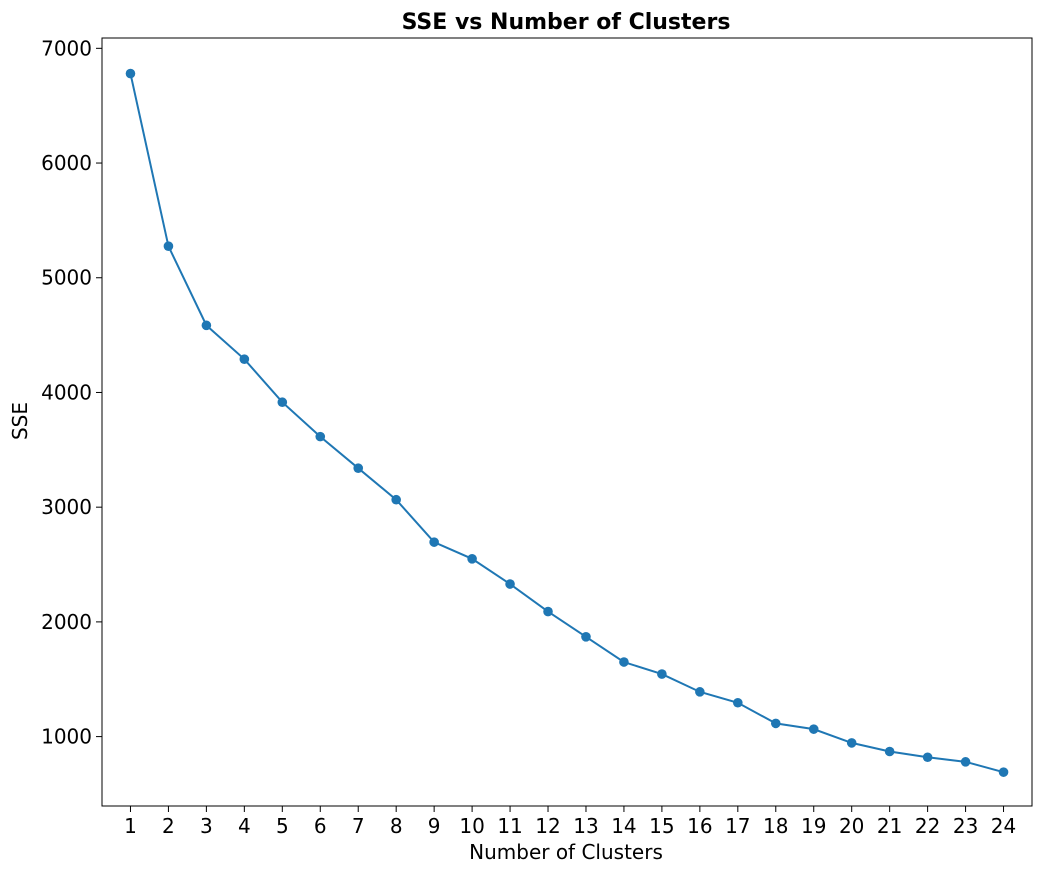 The width and height of the screenshot is (1042, 872). What do you see at coordinates (699, 826) in the screenshot?
I see `x-tick-label: 16` at bounding box center [699, 826].